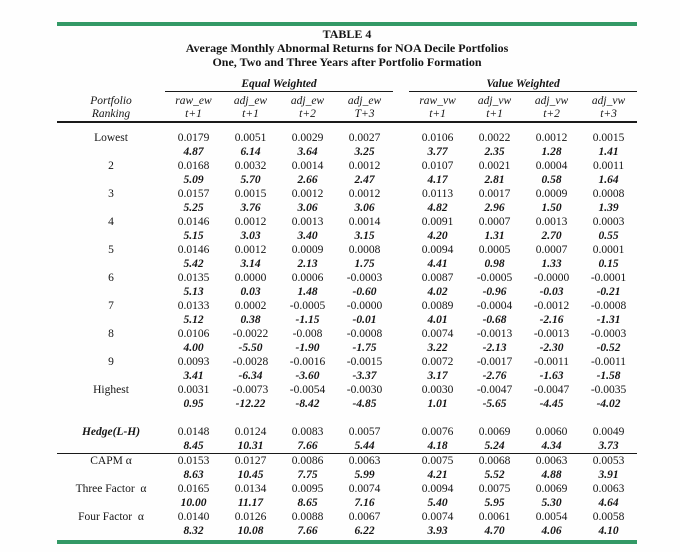 Image resolution: width=680 pixels, height=552 pixels. What do you see at coordinates (551, 348) in the screenshot?
I see `tstat-cell: -2.30` at bounding box center [551, 348].